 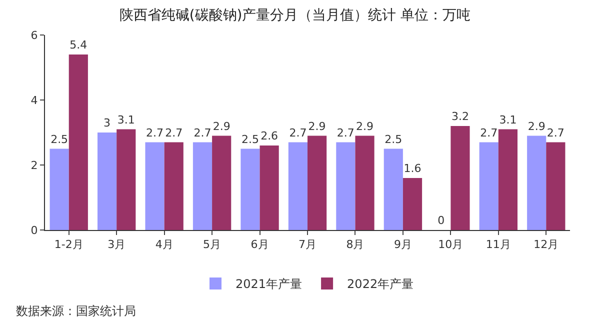 I want to click on x-tick-label: 3月, so click(x=117, y=245).